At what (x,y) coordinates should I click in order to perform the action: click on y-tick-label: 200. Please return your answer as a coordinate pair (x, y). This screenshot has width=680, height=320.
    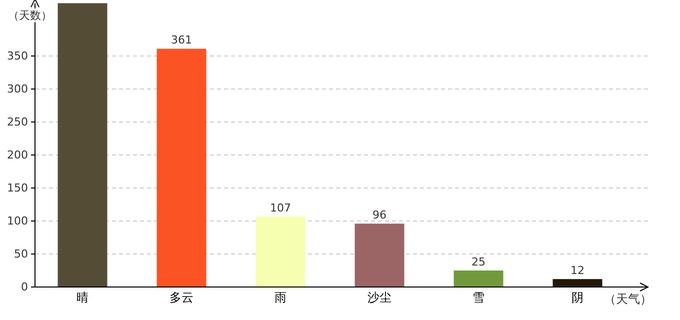
    Looking at the image, I should click on (17, 155).